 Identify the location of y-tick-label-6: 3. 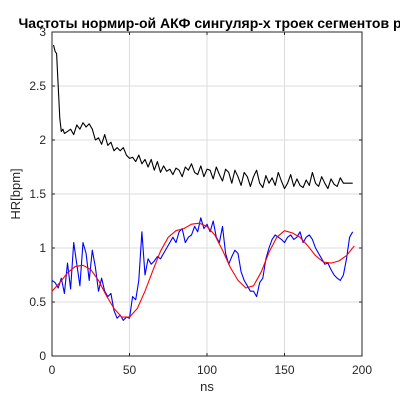
(42, 32).